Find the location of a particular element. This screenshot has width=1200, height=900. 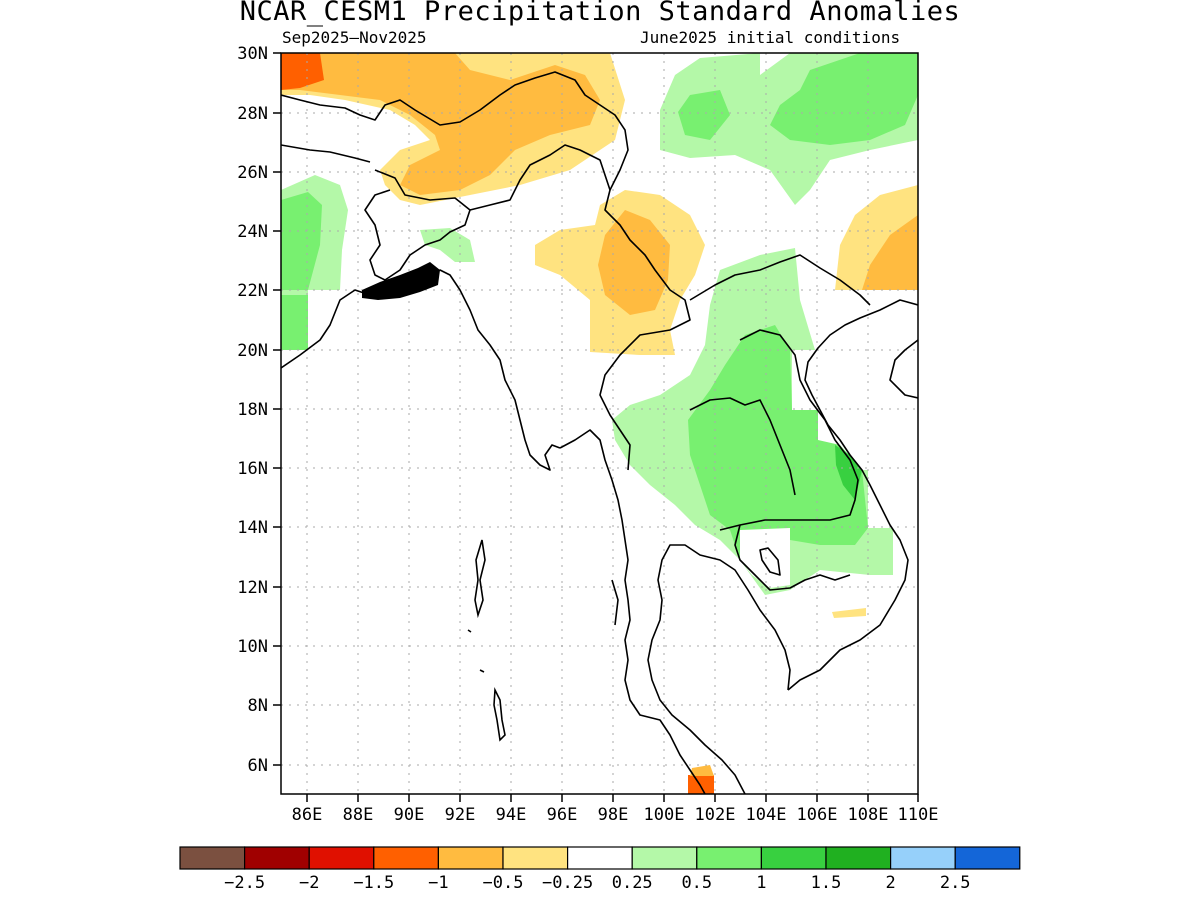

coastline-china is located at coordinates (903, 369).